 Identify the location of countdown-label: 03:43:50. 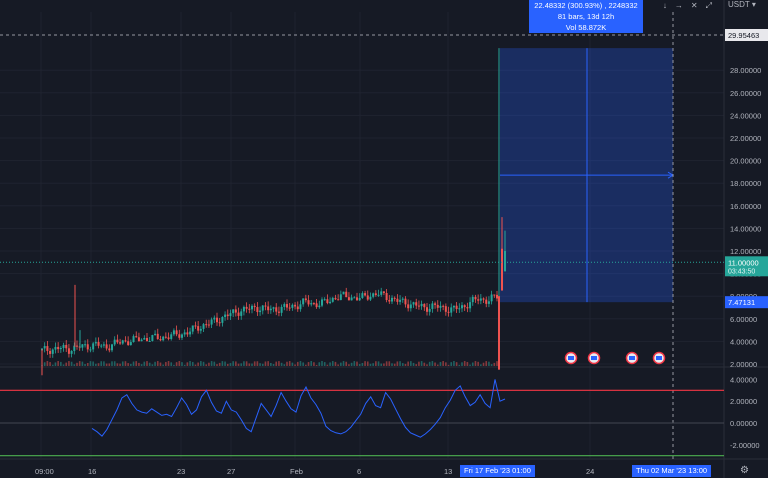
(741, 271).